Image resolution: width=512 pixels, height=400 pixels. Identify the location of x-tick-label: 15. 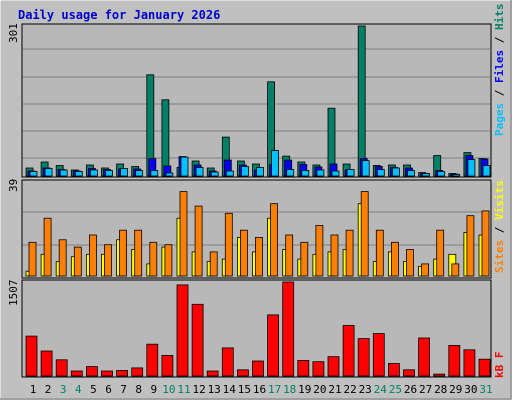
(244, 389).